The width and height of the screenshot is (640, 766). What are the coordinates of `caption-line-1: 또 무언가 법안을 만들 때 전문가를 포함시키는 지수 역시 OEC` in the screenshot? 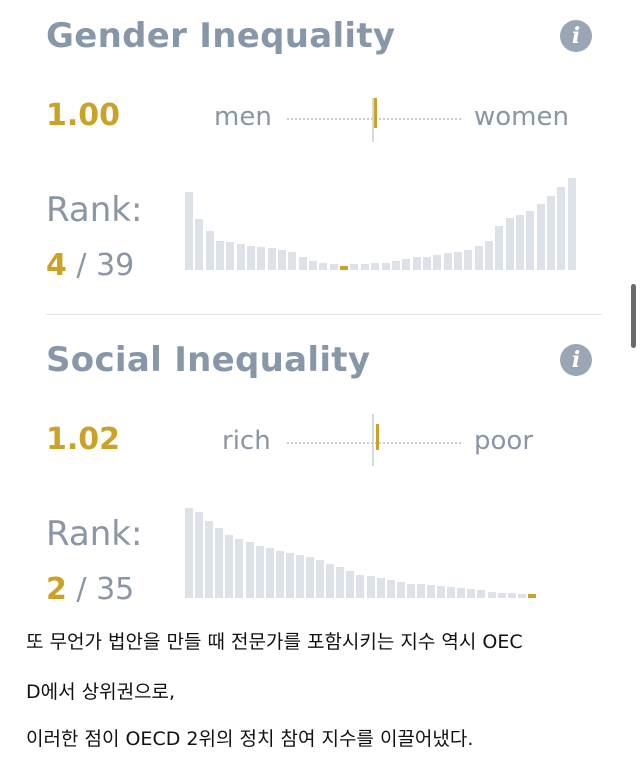 It's located at (274, 642).